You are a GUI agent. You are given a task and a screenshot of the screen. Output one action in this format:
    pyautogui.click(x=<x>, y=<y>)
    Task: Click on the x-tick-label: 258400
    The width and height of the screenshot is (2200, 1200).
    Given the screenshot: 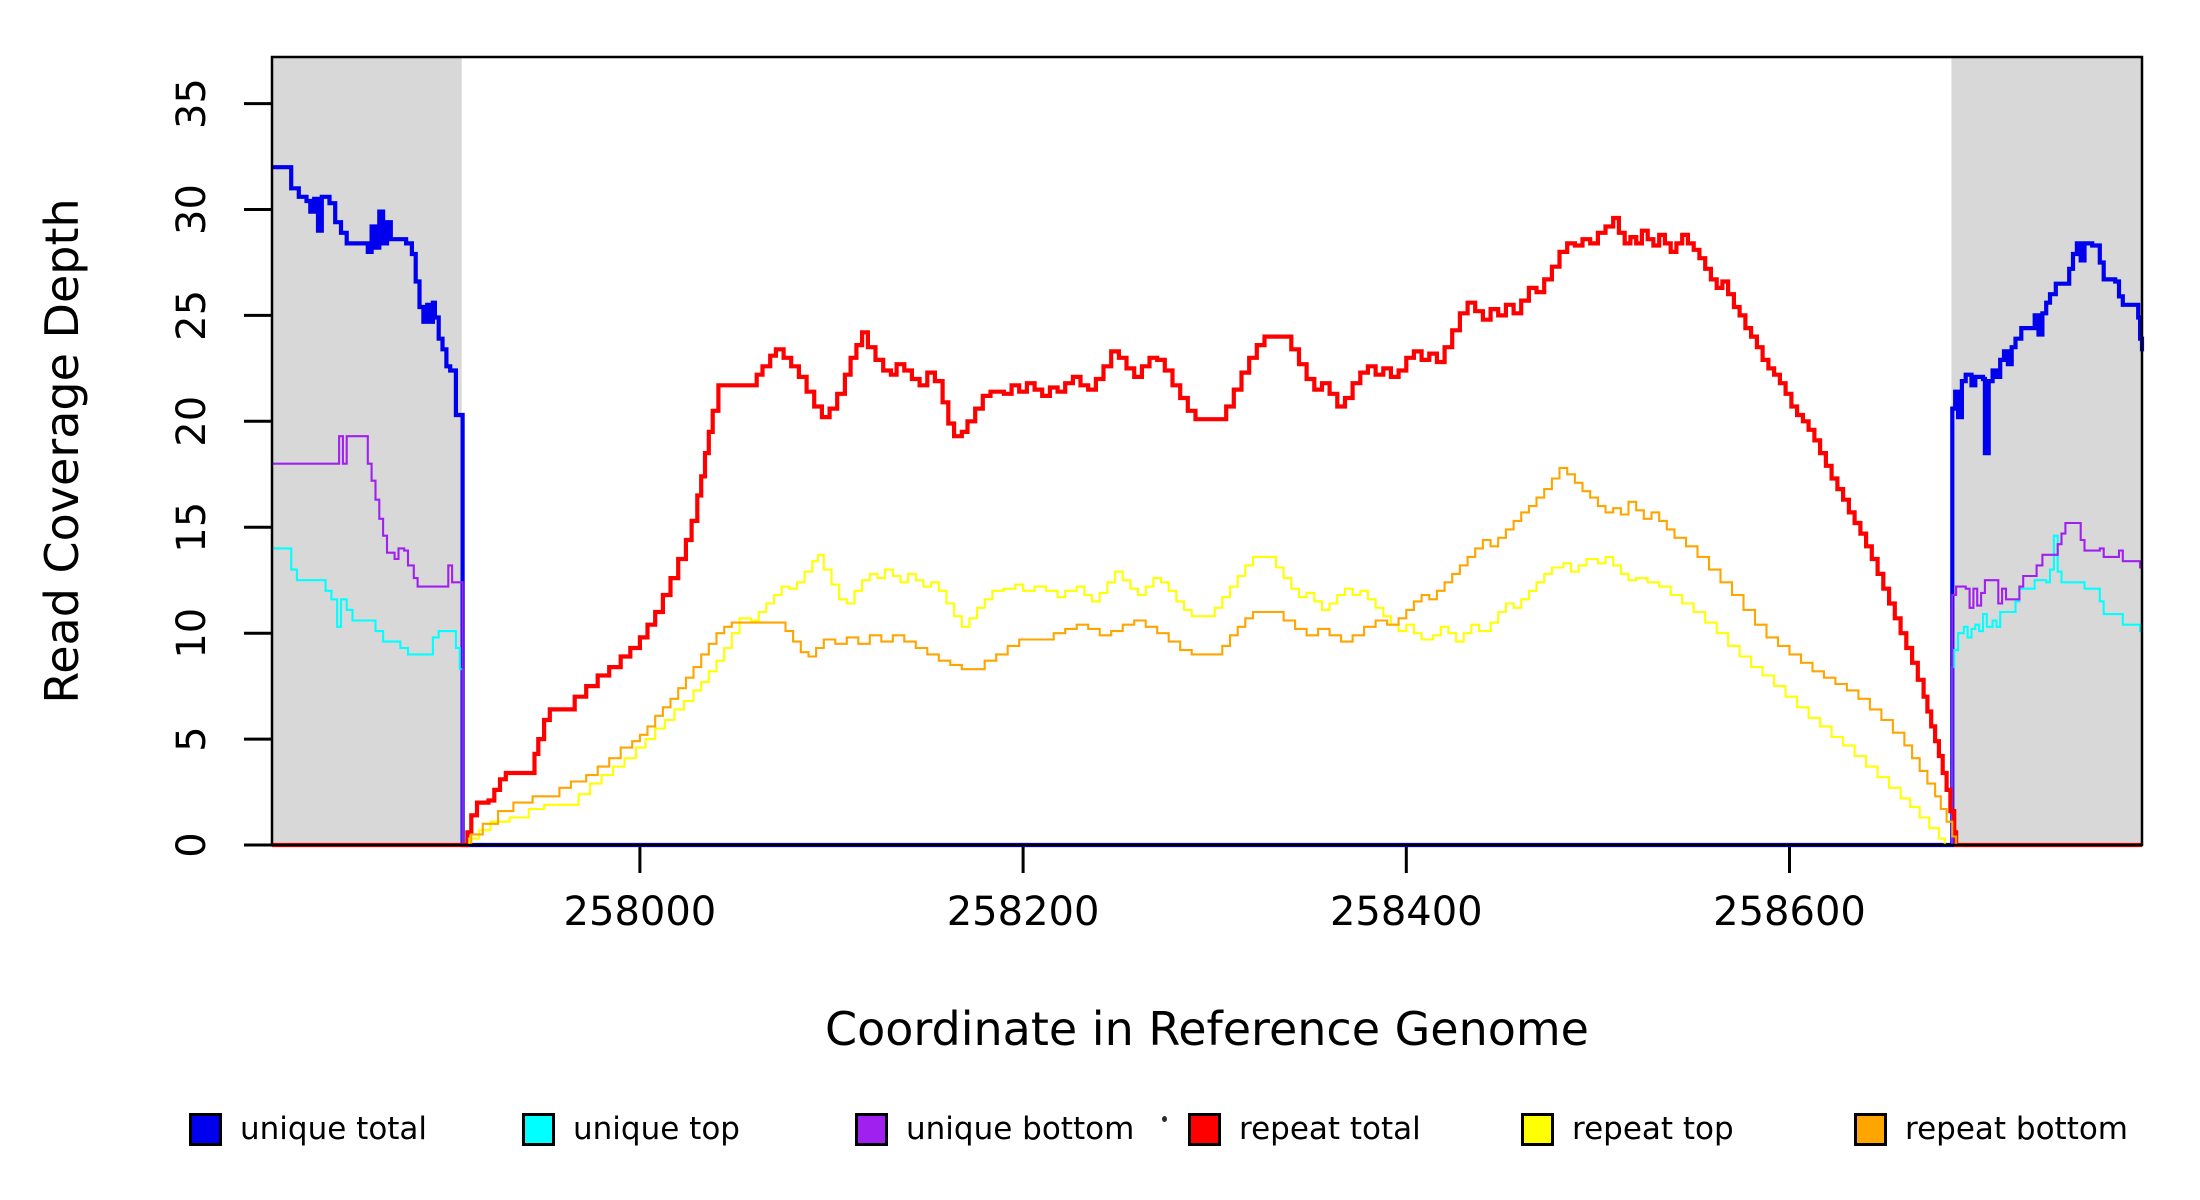 What is the action you would take?
    pyautogui.click(x=1406, y=912)
    